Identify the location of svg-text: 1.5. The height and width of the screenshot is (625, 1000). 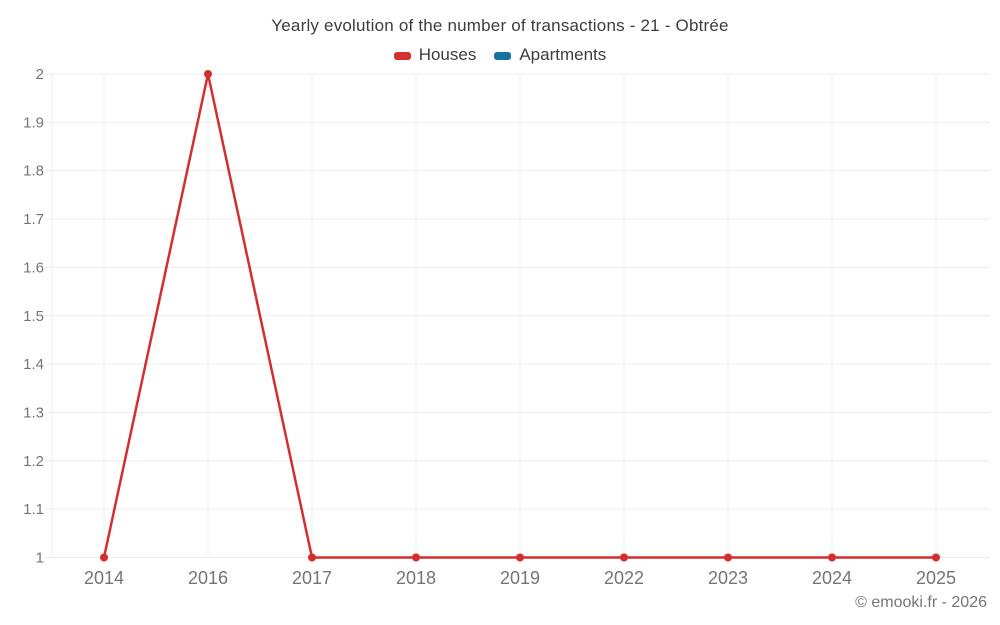
(33, 316).